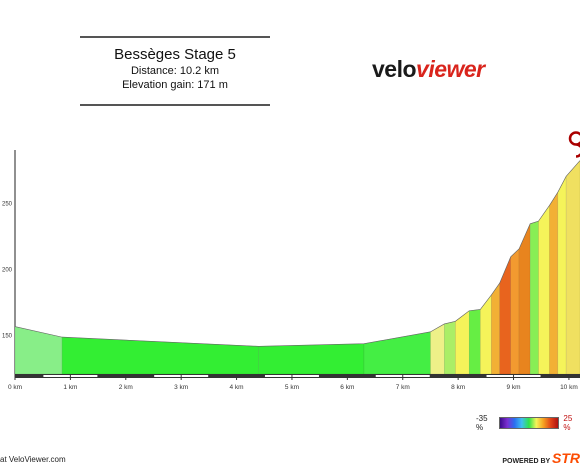 The width and height of the screenshot is (580, 469). I want to click on y-tick-label: 150, so click(7, 336).